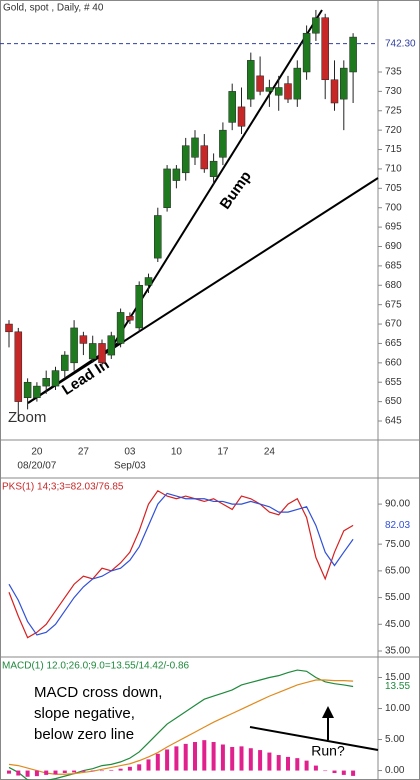 The height and width of the screenshot is (780, 420). I want to click on y-tick-label: 690, so click(393, 246).